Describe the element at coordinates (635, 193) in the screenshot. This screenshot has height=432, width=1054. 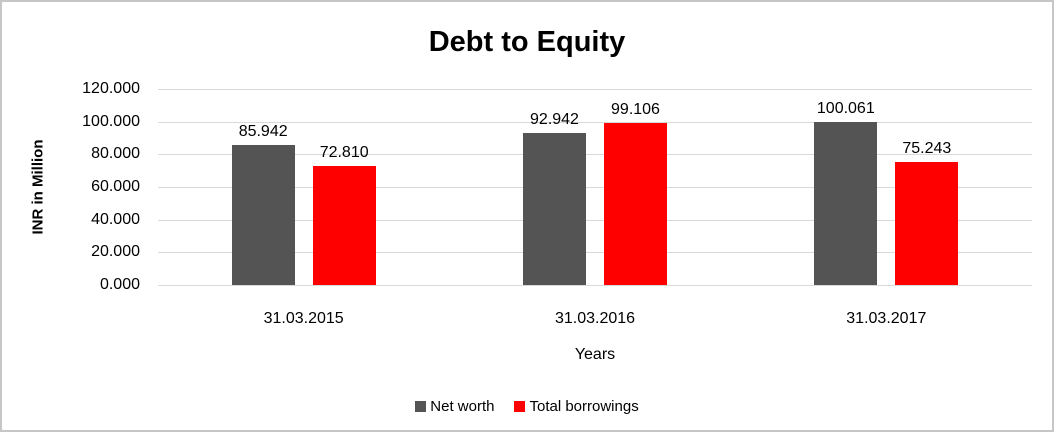
I see `bar-total-borrowings: 99.106` at that location.